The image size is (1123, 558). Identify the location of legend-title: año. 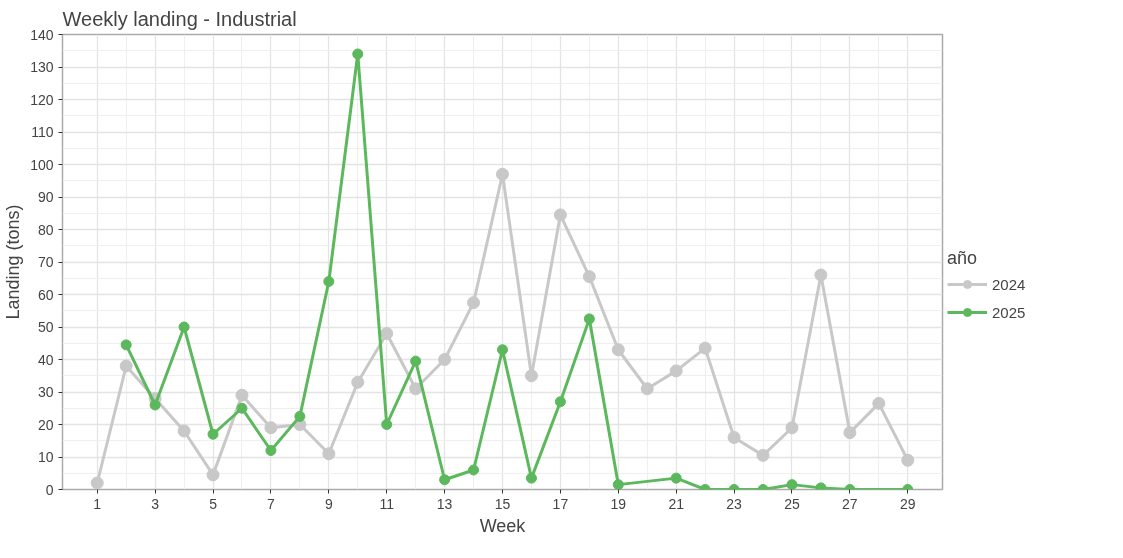
(963, 258).